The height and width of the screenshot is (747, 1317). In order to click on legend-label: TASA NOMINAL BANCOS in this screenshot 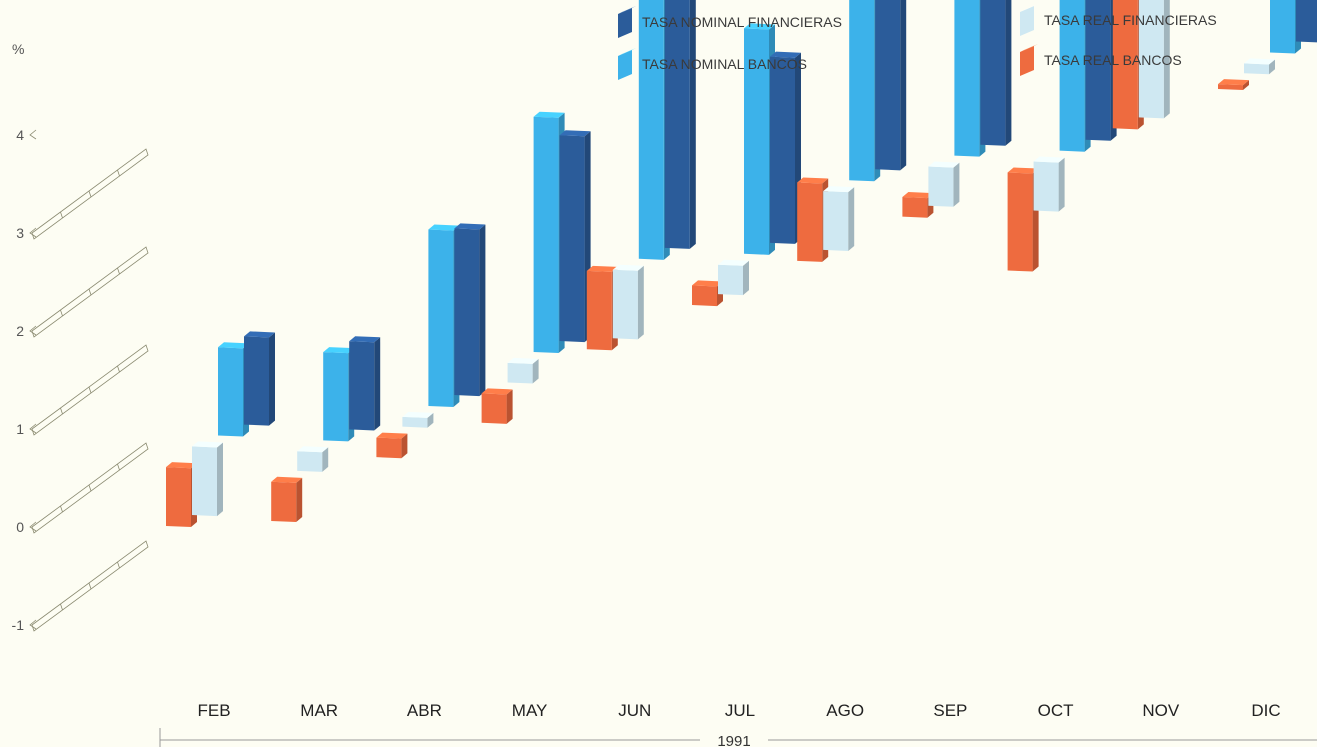, I will do `click(724, 64)`.